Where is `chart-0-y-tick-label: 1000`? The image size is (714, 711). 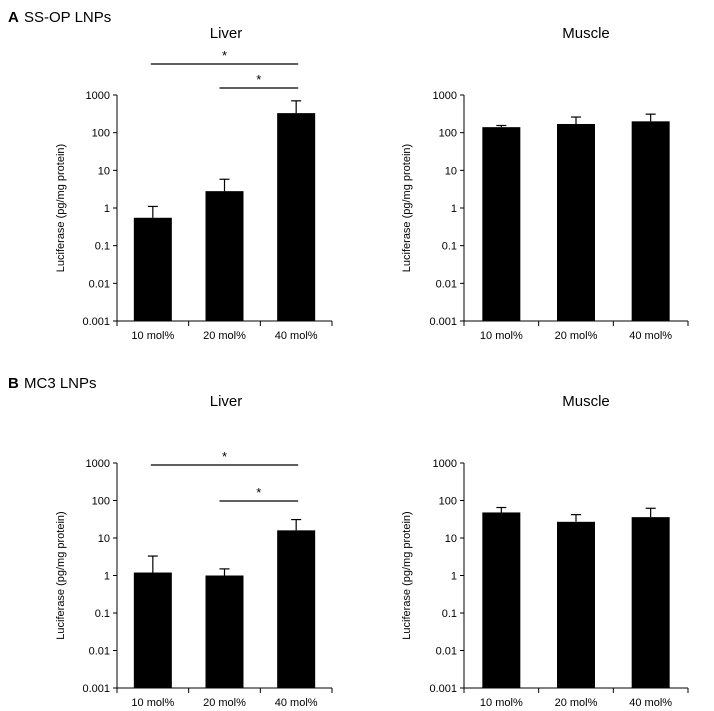
chart-0-y-tick-label: 1000 is located at coordinates (98, 96).